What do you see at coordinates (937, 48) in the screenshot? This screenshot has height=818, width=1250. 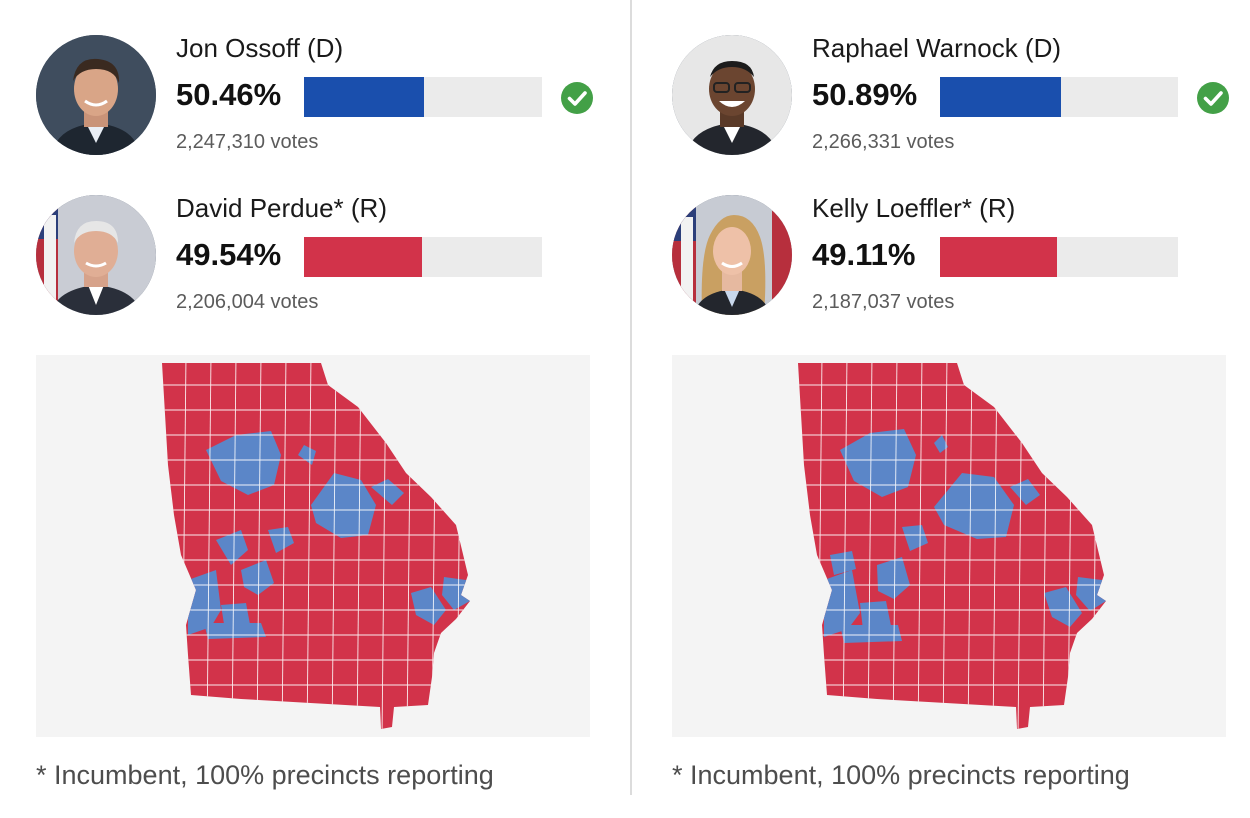 I see `candidate-name: Raphael Warnock (D)` at bounding box center [937, 48].